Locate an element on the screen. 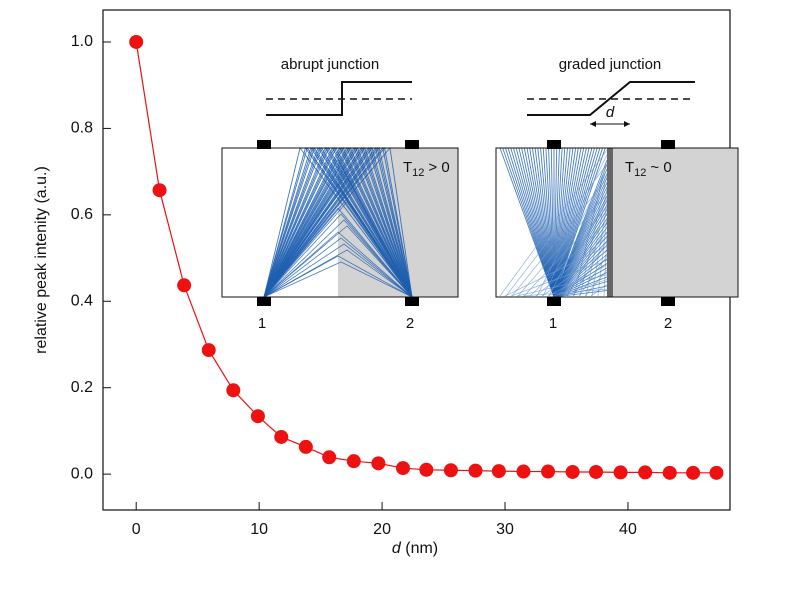  inset-title: abrupt junction is located at coordinates (330, 64).